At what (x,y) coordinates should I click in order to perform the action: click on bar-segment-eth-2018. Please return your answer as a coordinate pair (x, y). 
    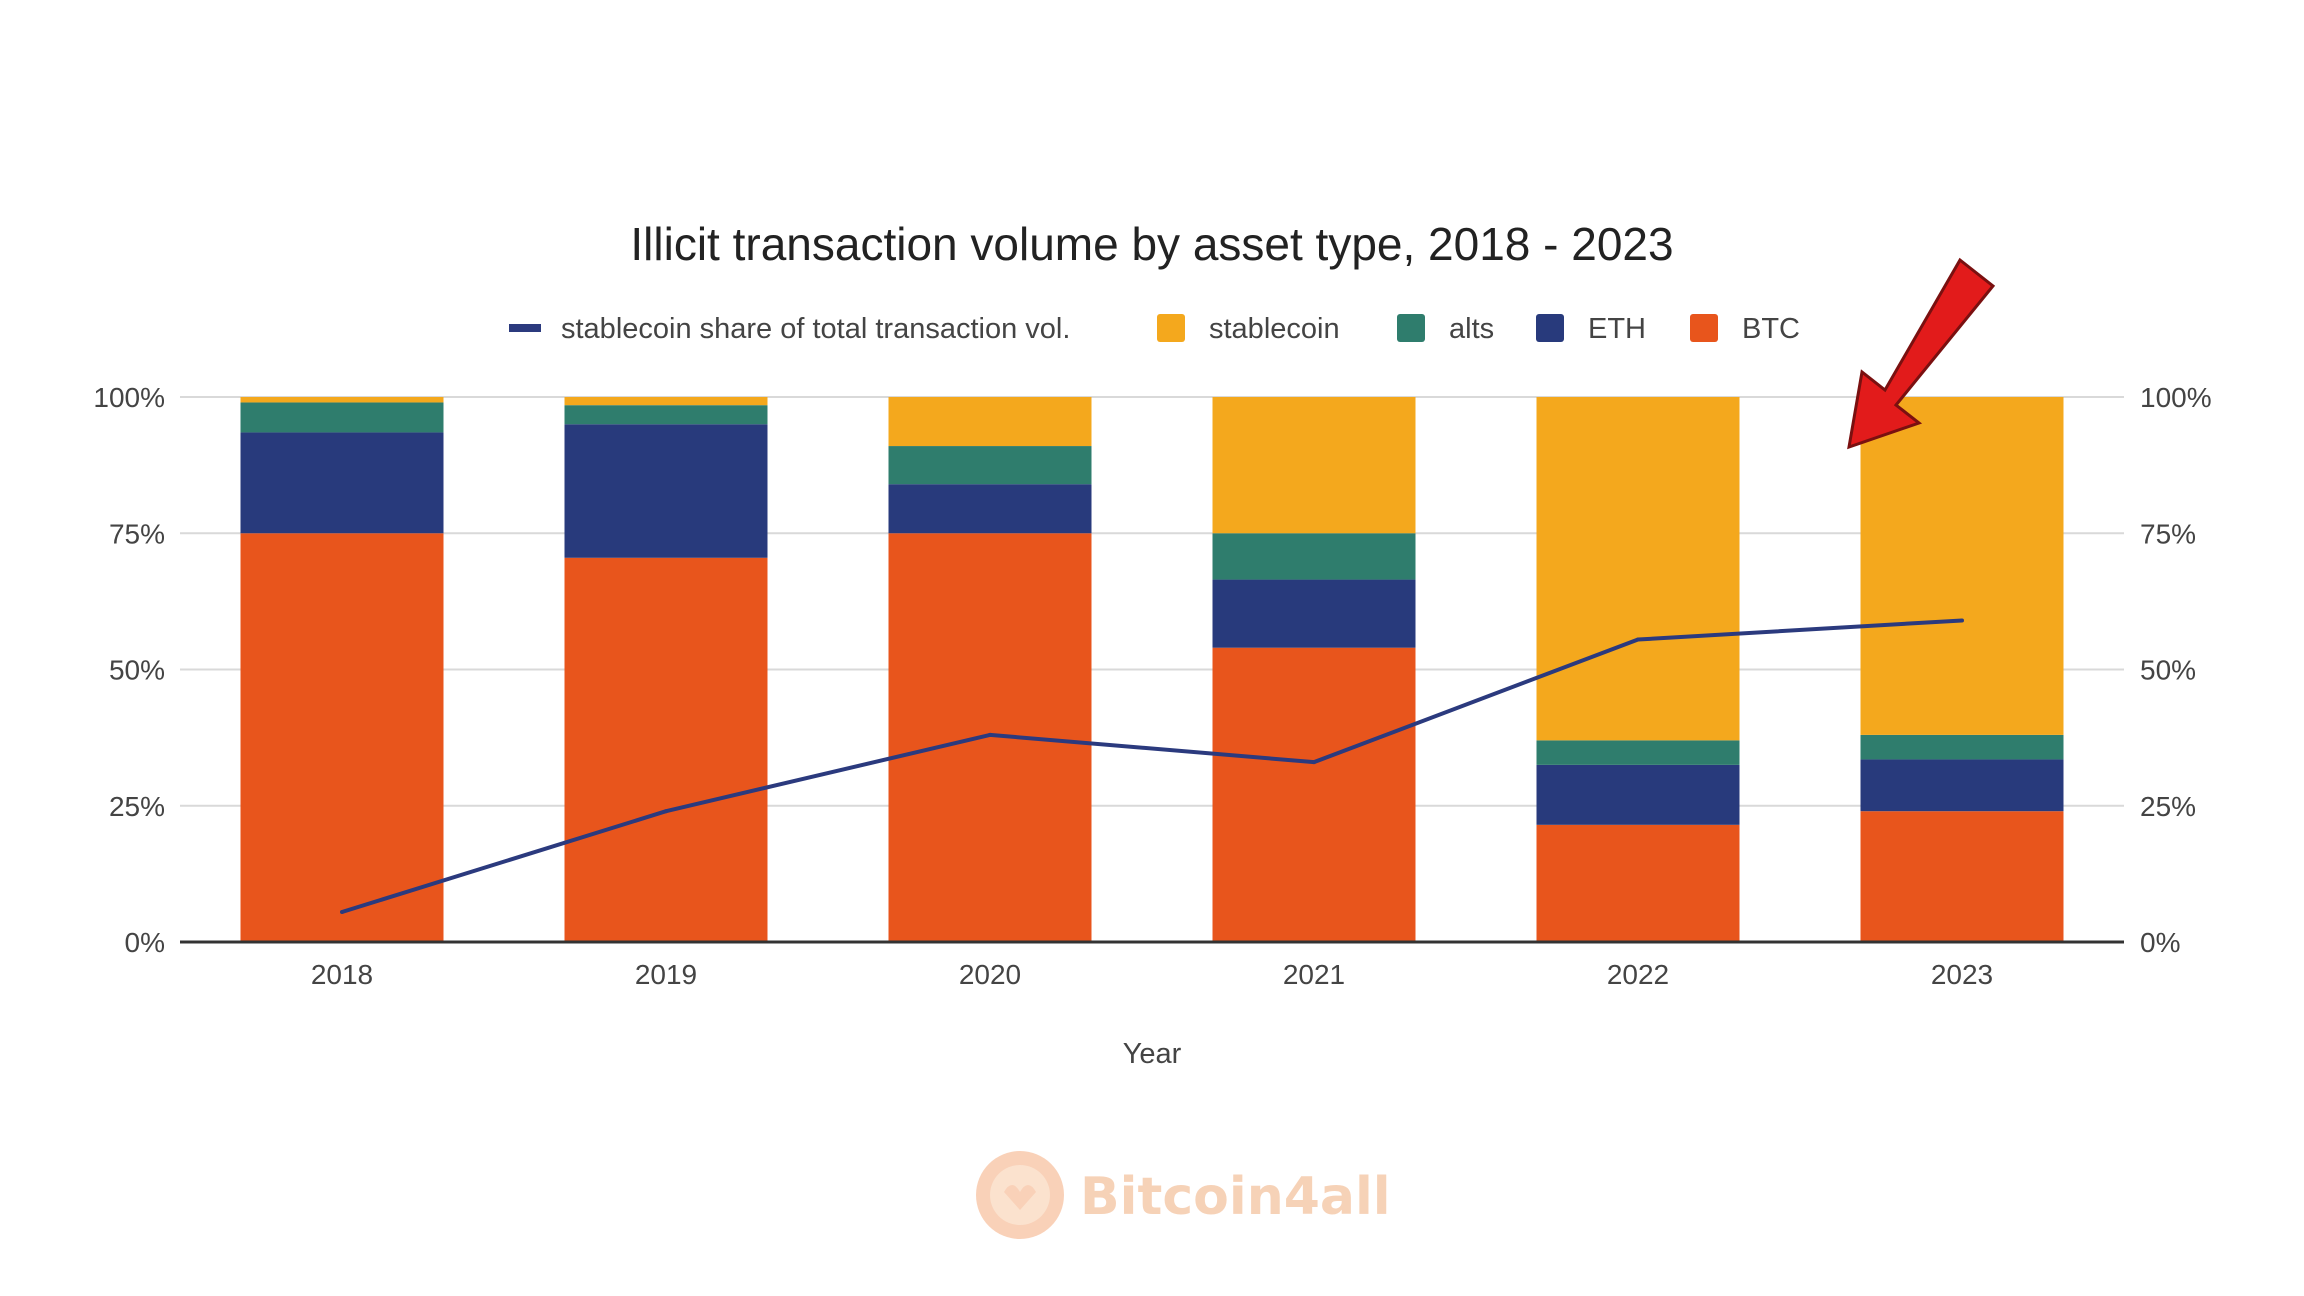
    Looking at the image, I should click on (342, 483).